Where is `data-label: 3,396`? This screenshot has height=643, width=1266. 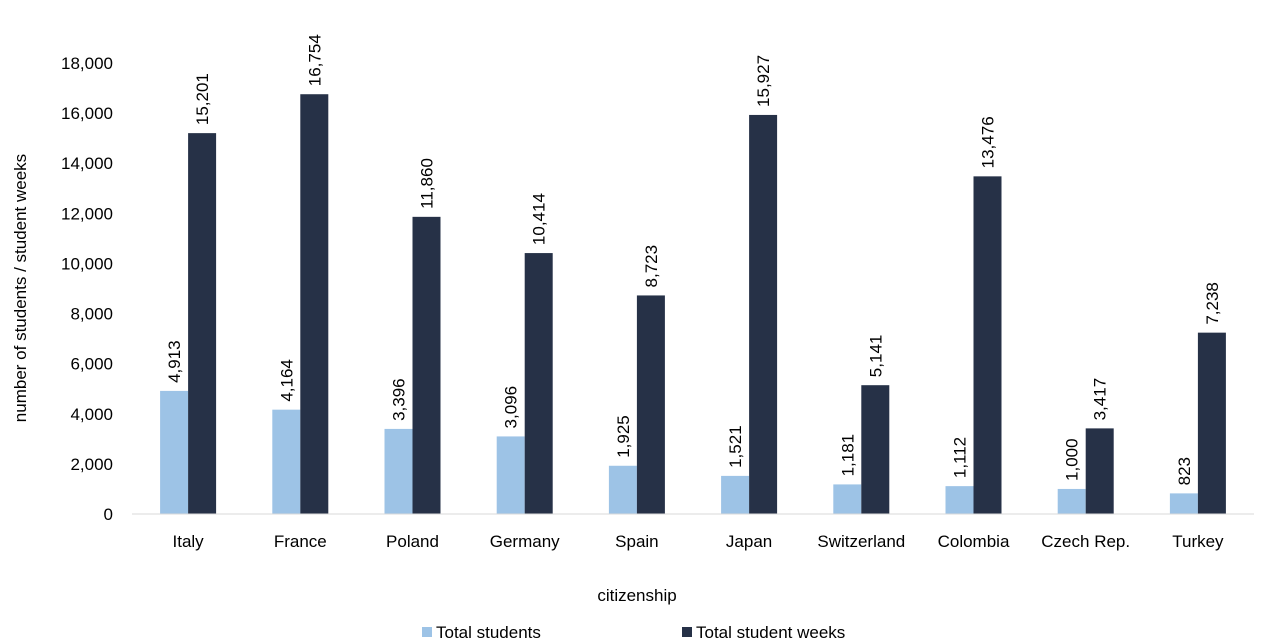 data-label: 3,396 is located at coordinates (399, 399).